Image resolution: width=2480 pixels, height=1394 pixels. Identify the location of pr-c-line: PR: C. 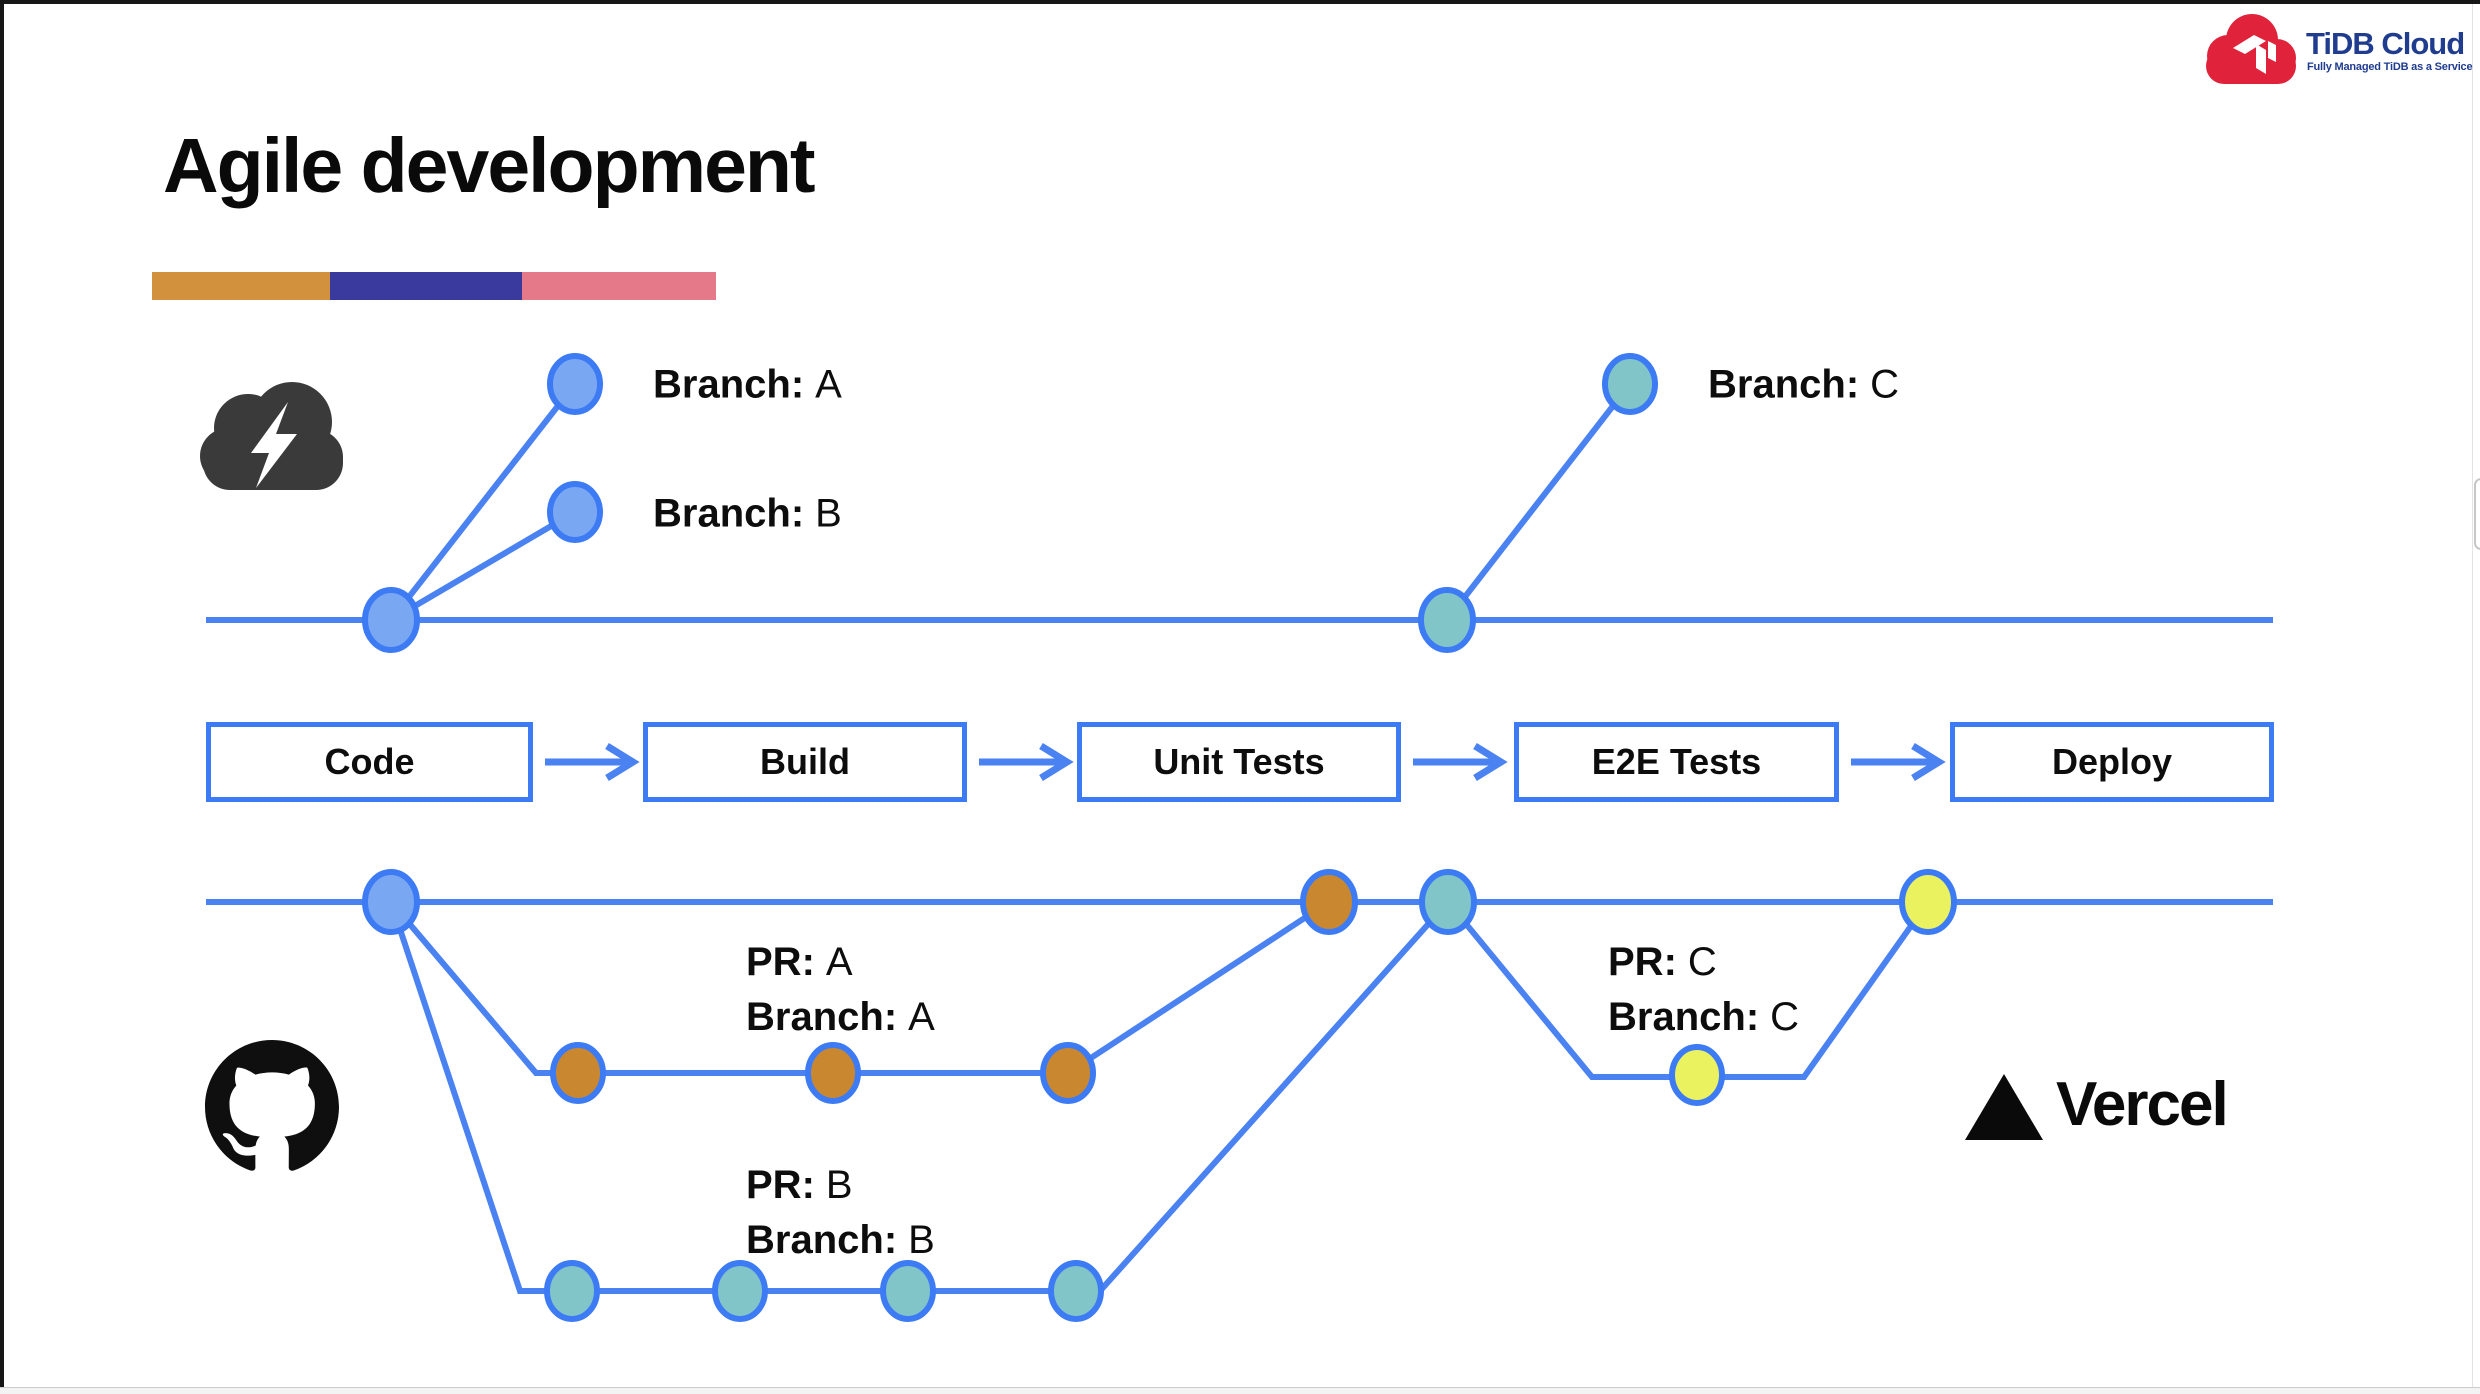
(1703, 962).